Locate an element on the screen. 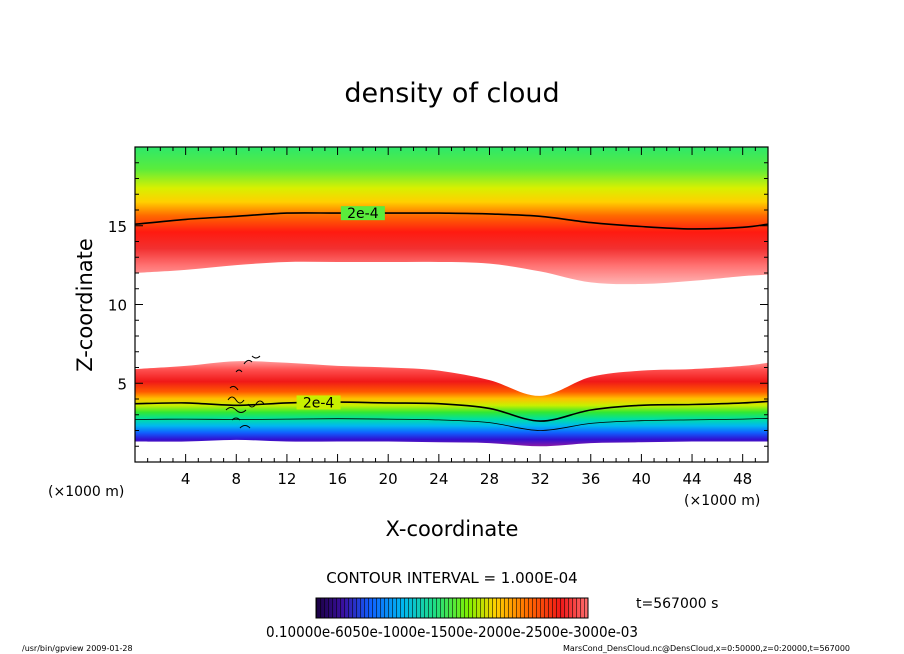  x-tick-label: 28 is located at coordinates (489, 479).